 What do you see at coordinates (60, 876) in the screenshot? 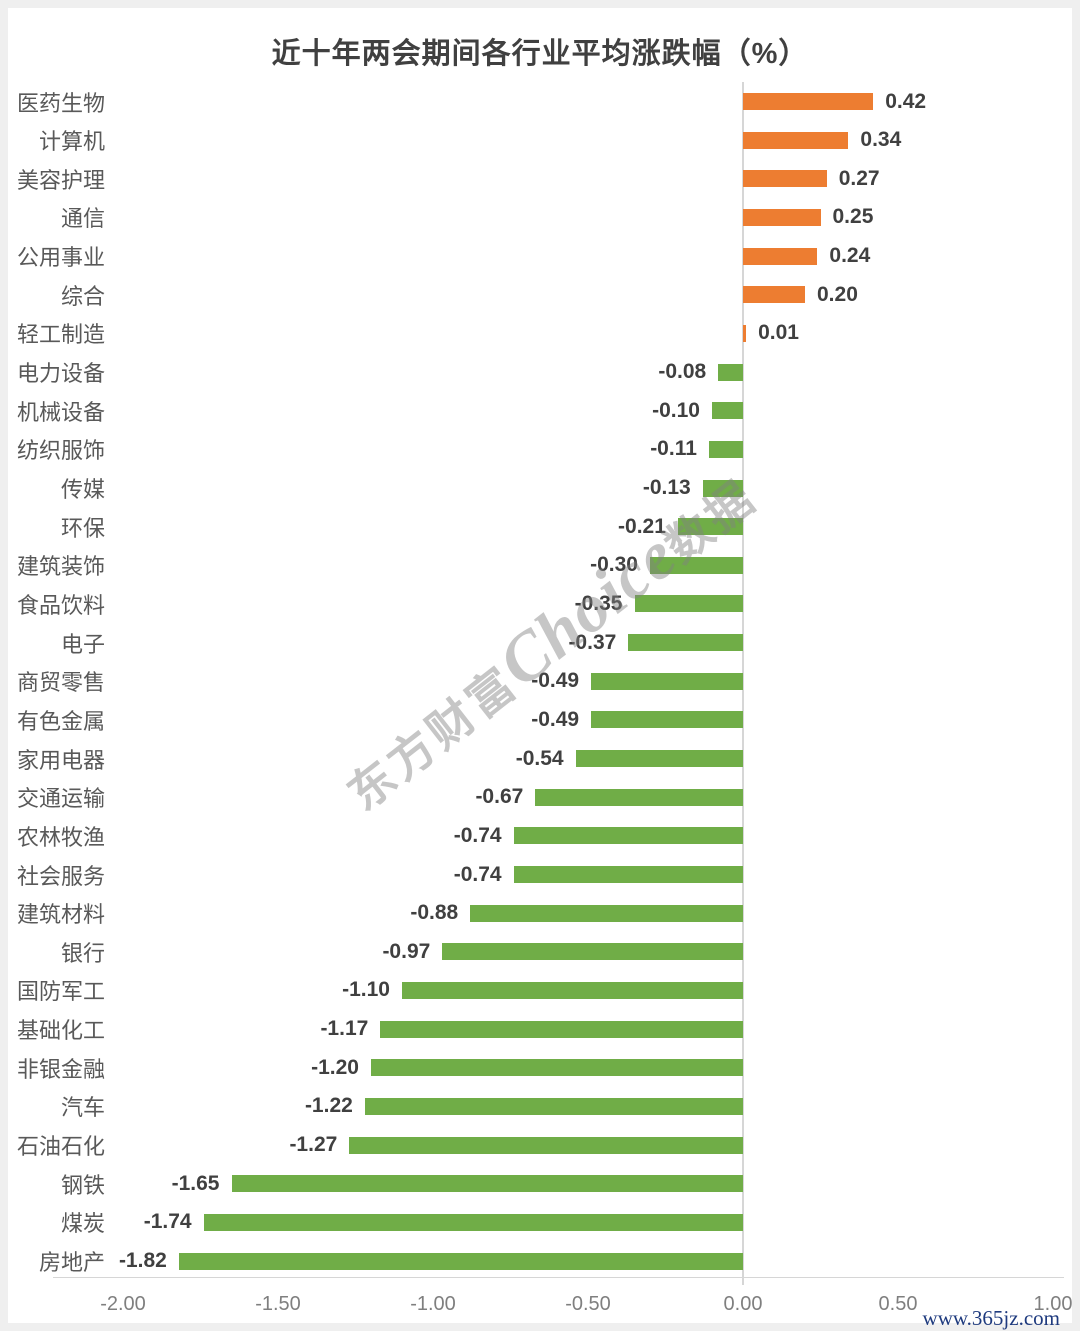
I see `category-label: 社会服务` at bounding box center [60, 876].